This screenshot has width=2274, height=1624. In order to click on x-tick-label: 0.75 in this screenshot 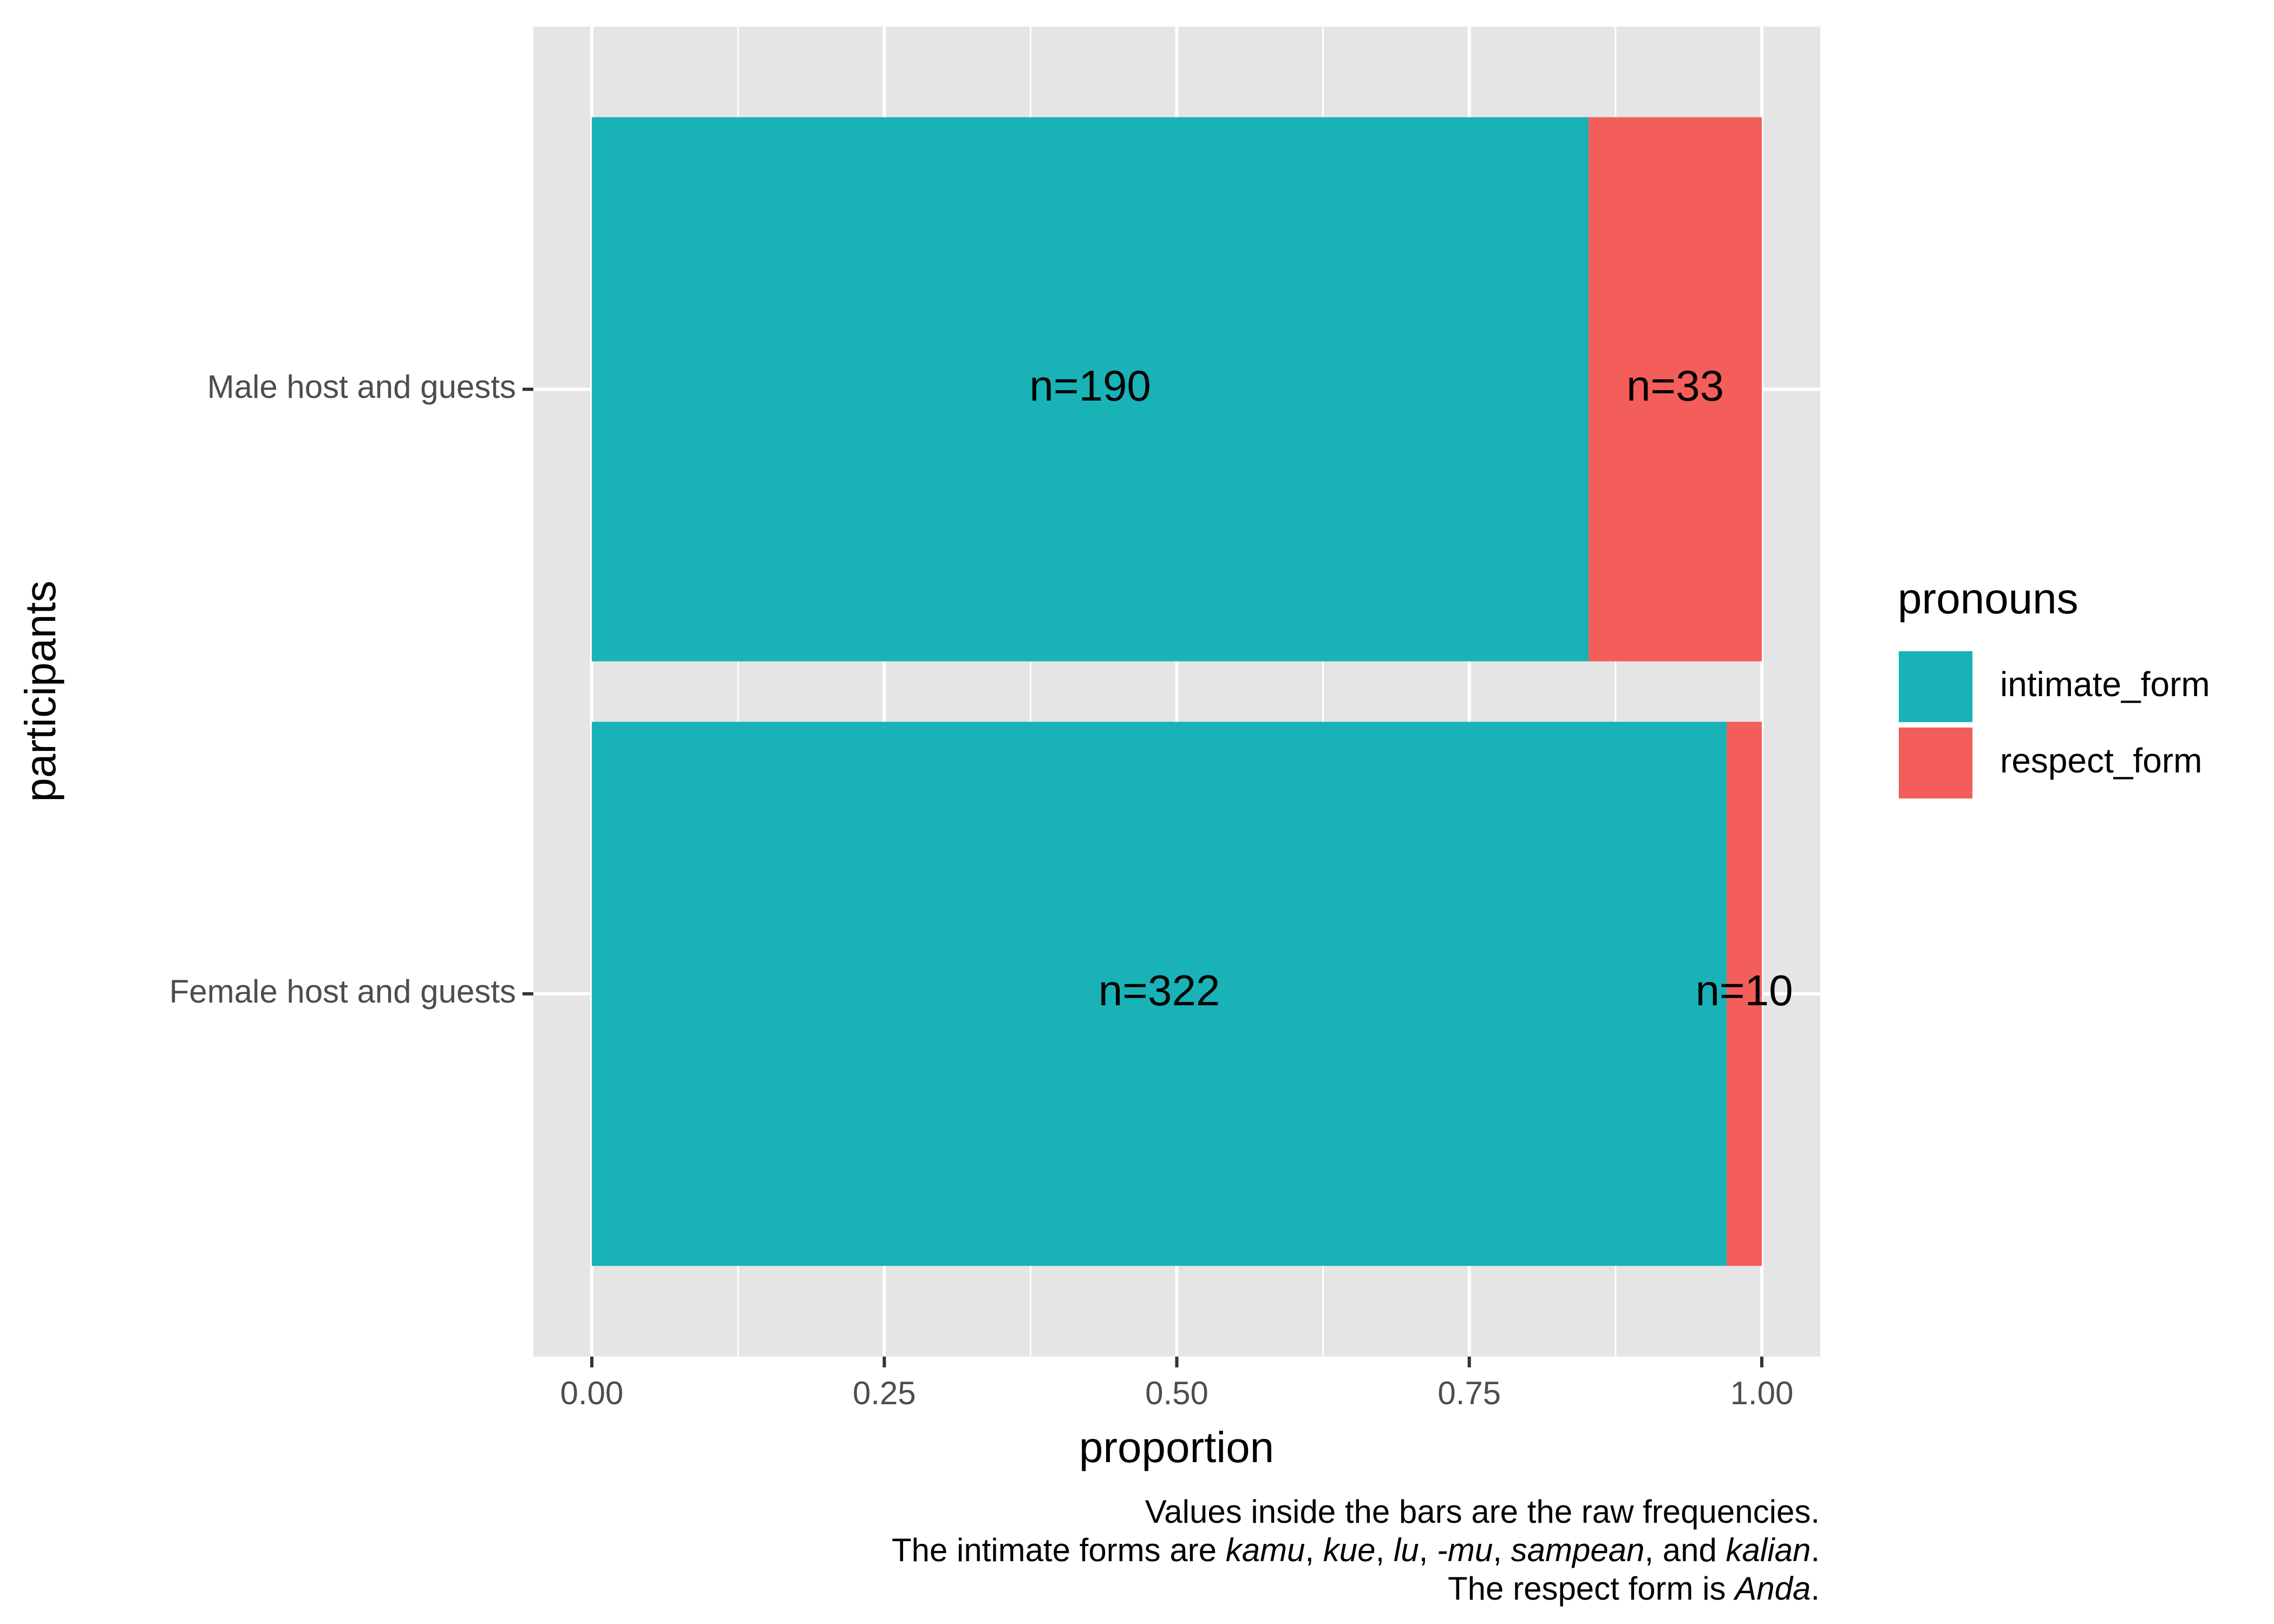, I will do `click(1469, 1393)`.